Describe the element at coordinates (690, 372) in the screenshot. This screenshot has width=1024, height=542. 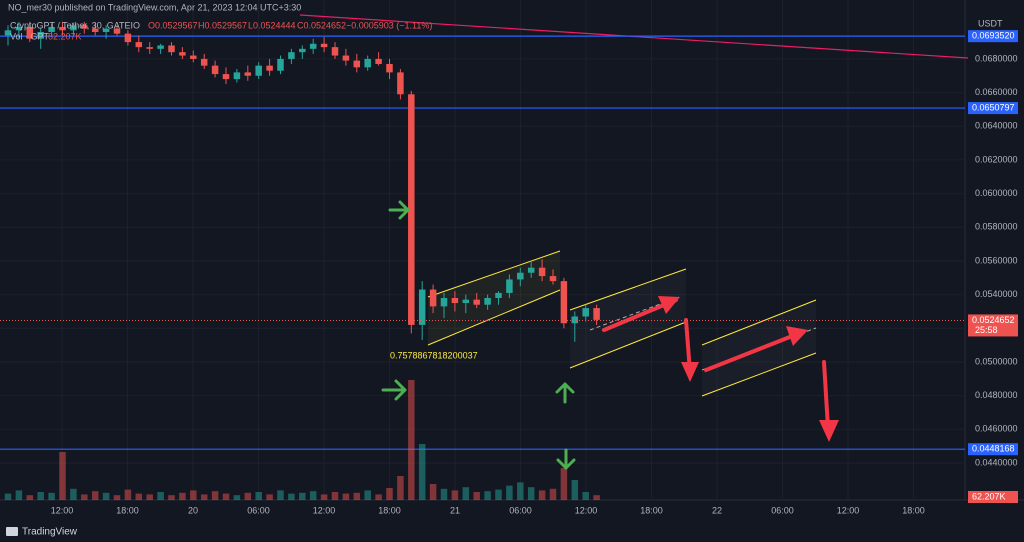
I see `red-arrow-head` at that location.